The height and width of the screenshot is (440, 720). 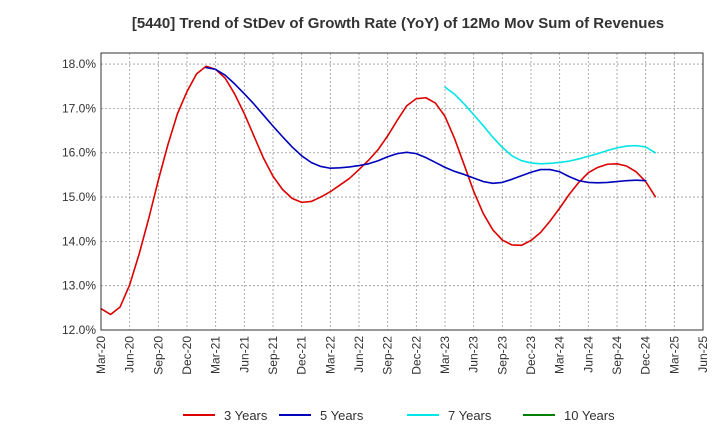 What do you see at coordinates (187, 355) in the screenshot?
I see `x-tick-label: Dec-20` at bounding box center [187, 355].